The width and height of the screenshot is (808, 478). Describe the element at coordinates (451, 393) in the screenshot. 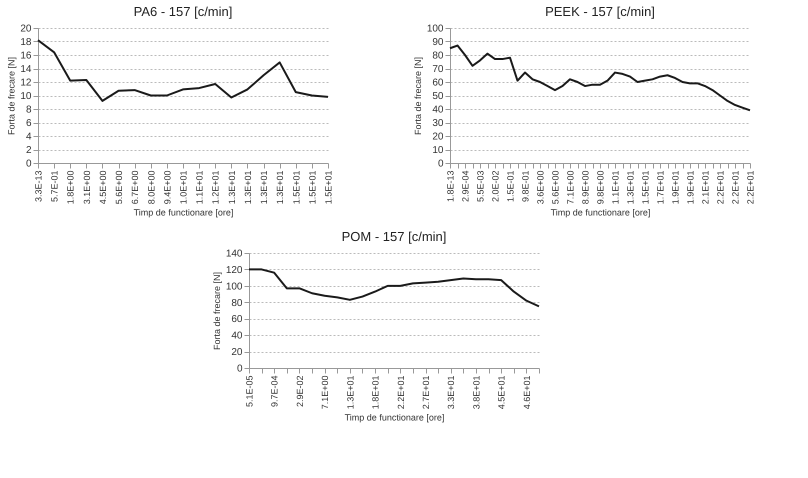

I see `x-tick-label: 3.3E+01` at that location.